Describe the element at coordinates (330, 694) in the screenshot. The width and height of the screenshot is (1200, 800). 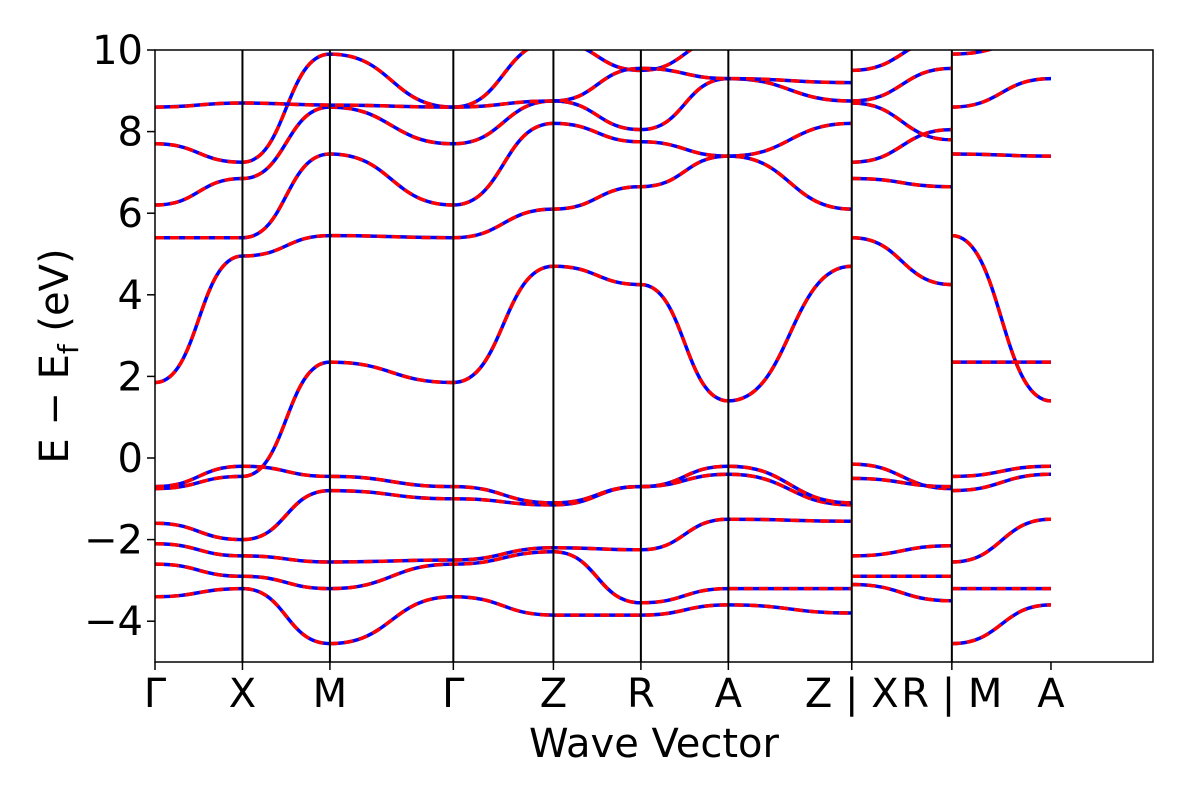
I see `x-tick-label: M` at that location.